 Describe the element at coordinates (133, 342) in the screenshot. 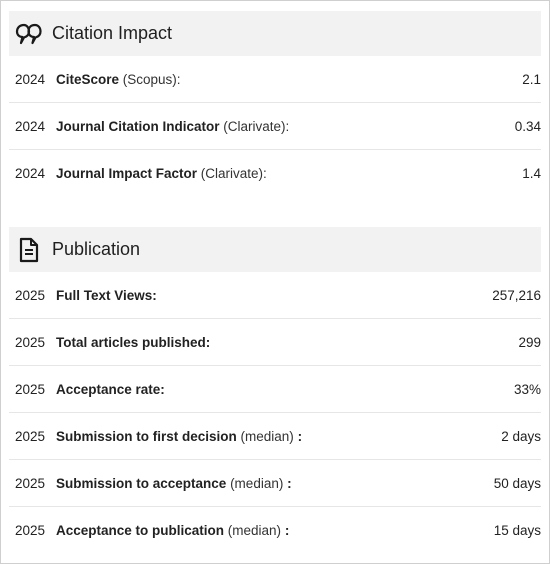

I see `metric-name: Total articles published:` at that location.